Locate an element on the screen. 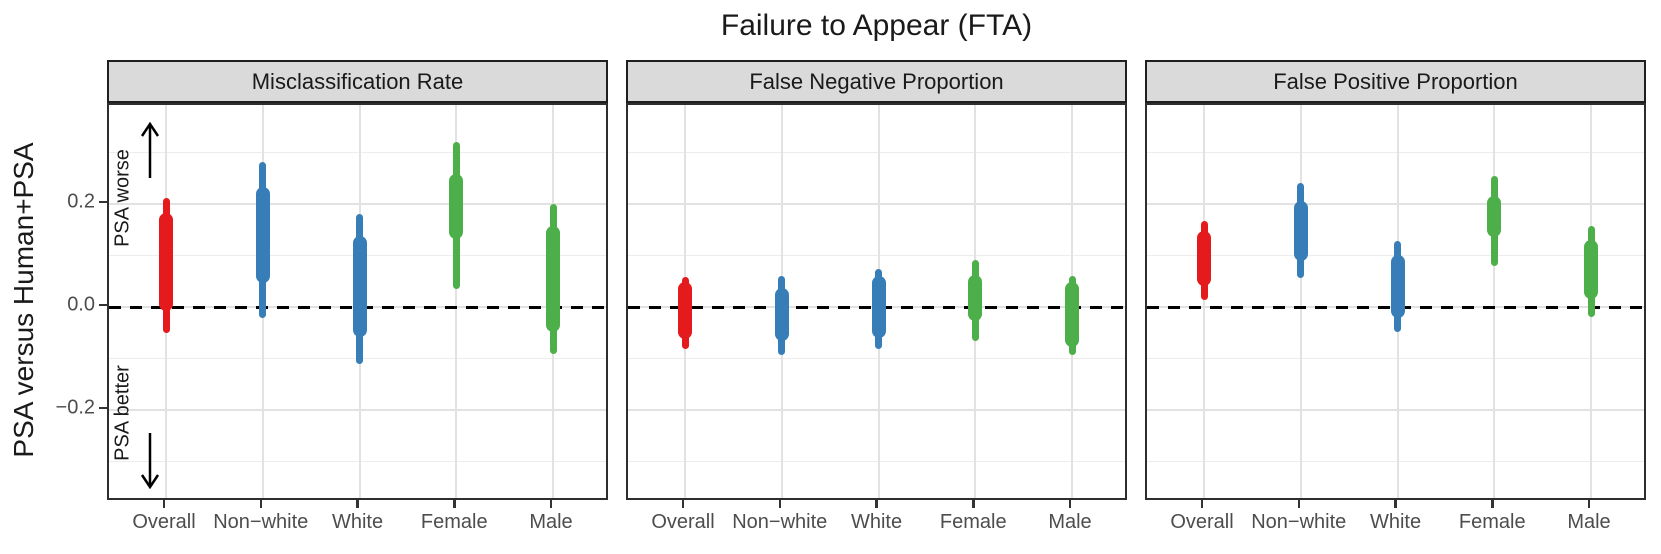 The height and width of the screenshot is (554, 1661). y-tick-label: 0.2 is located at coordinates (81, 201).